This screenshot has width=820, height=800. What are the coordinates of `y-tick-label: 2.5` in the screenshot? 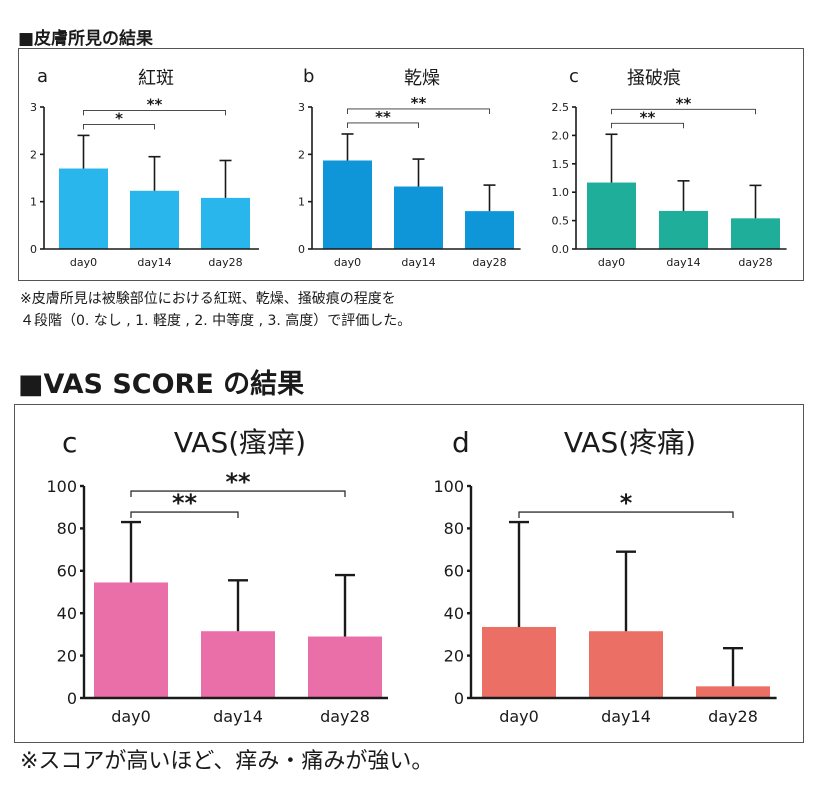 It's located at (561, 107).